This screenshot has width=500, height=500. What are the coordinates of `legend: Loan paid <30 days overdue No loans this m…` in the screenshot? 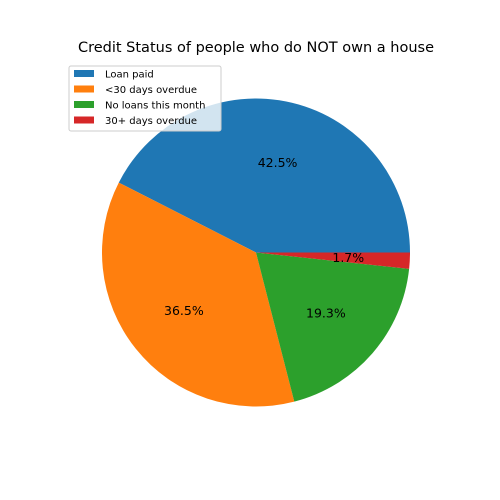 It's located at (145, 98).